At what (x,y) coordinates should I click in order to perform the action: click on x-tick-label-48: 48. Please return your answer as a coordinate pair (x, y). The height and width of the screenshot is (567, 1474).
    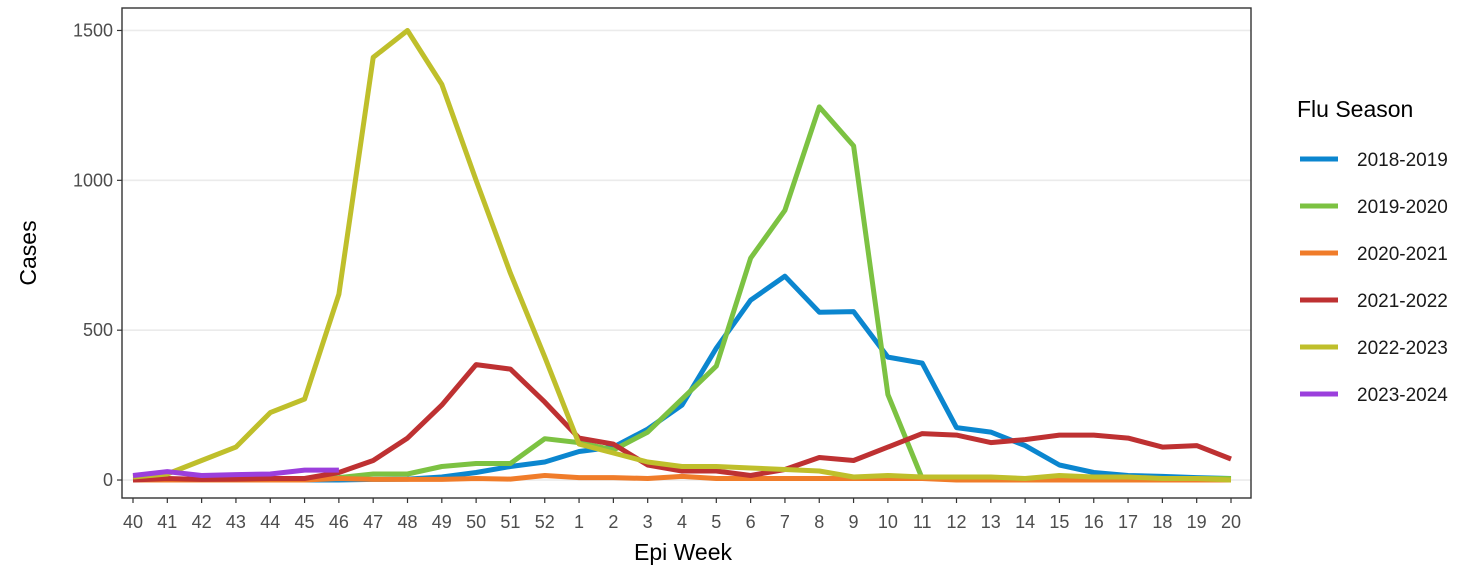
    Looking at the image, I should click on (407, 522).